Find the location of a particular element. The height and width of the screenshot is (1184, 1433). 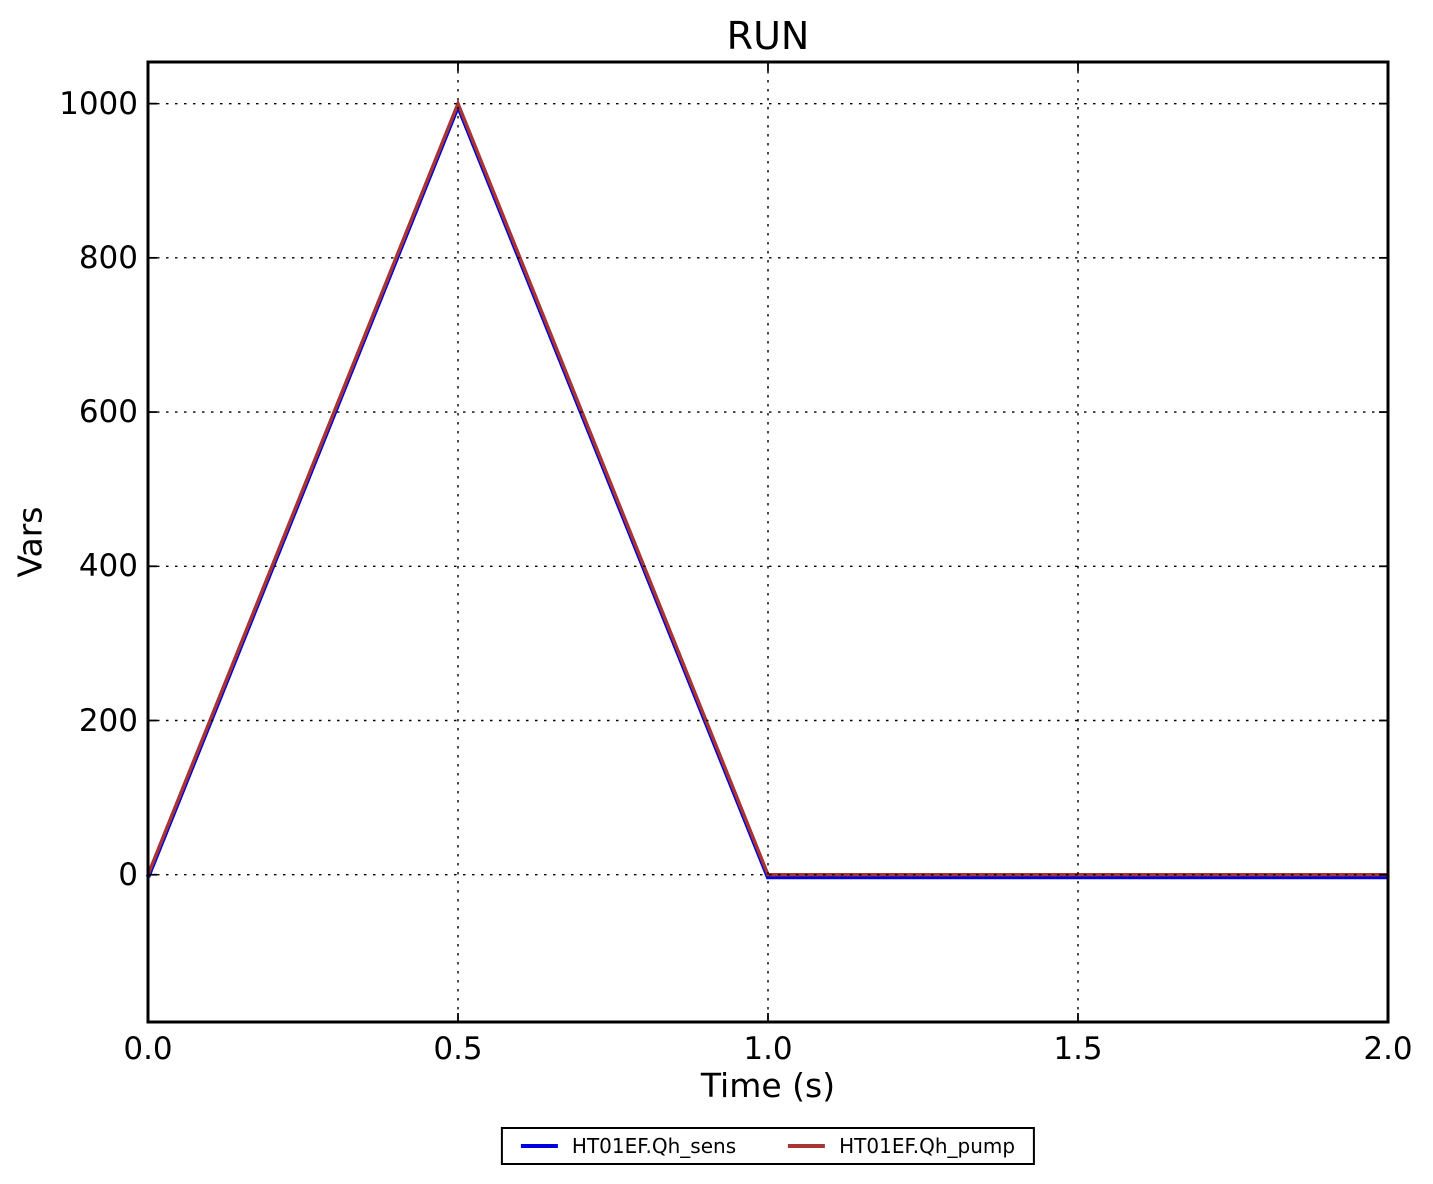

y-tick-label: 1000 is located at coordinates (98, 103).